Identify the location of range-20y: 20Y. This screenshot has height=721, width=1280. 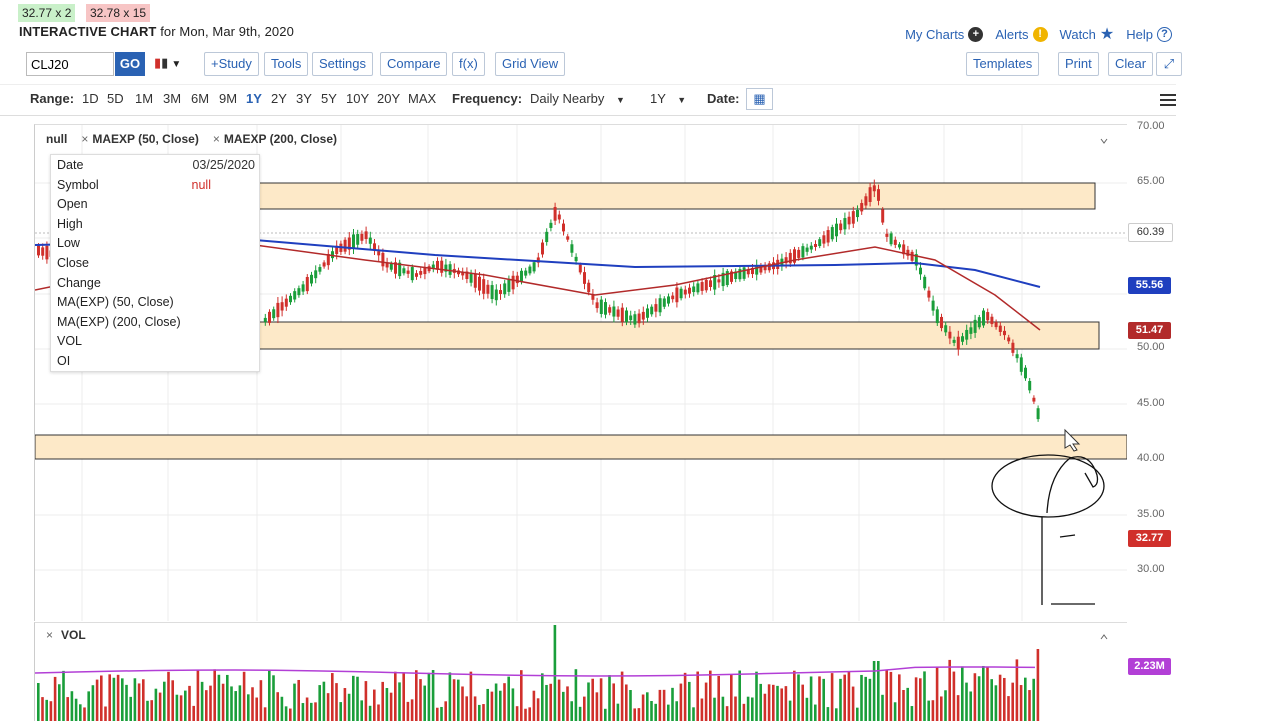
(389, 98).